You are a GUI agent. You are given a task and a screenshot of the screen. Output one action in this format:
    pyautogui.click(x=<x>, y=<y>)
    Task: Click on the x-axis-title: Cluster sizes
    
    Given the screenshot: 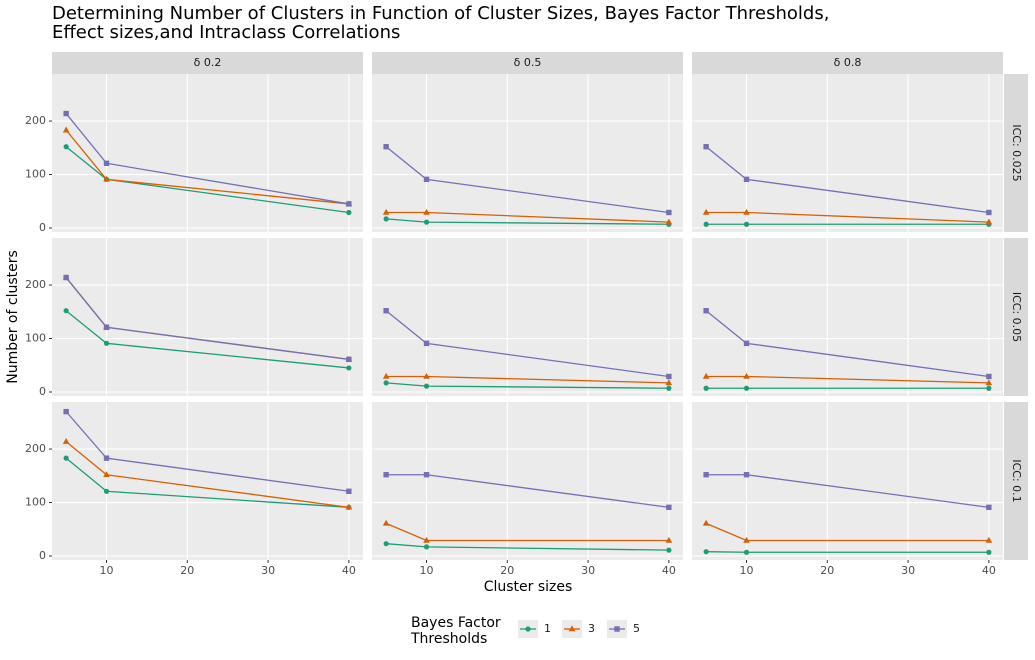 What is the action you would take?
    pyautogui.click(x=528, y=587)
    